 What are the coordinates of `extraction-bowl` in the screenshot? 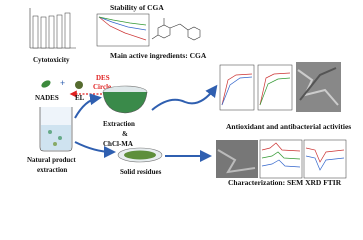 It's located at (125, 99).